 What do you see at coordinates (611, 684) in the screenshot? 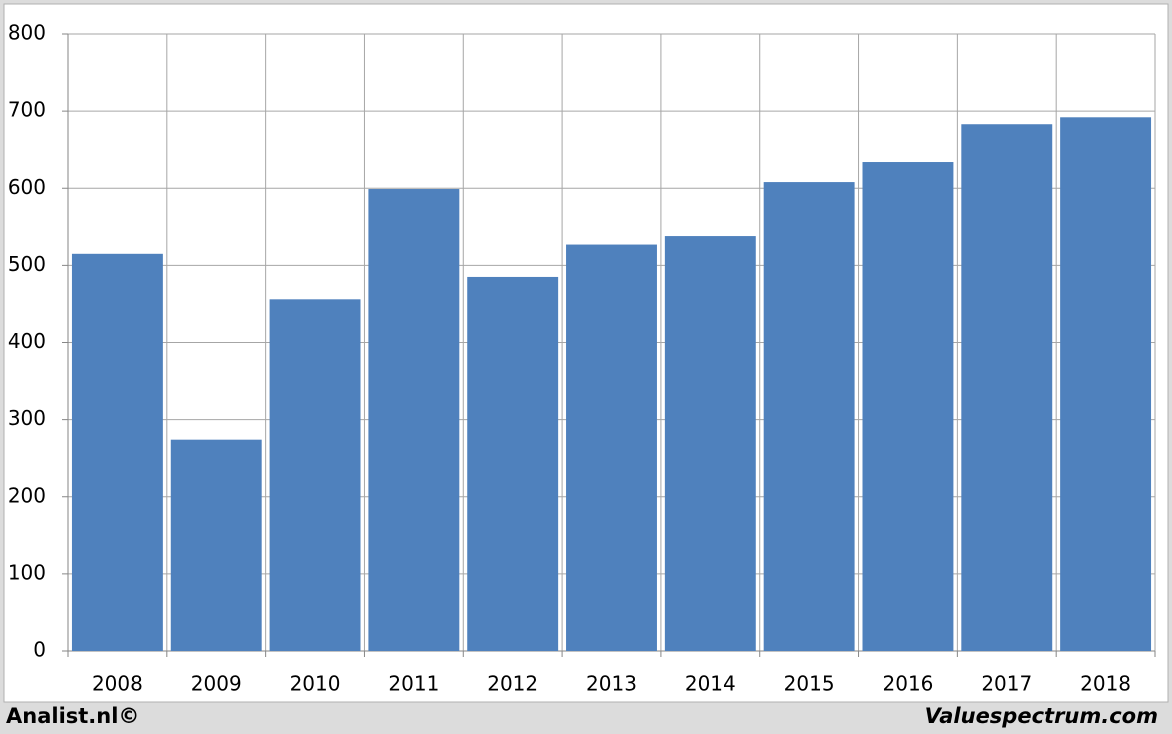
I see `x-tick-label: 2013` at bounding box center [611, 684].